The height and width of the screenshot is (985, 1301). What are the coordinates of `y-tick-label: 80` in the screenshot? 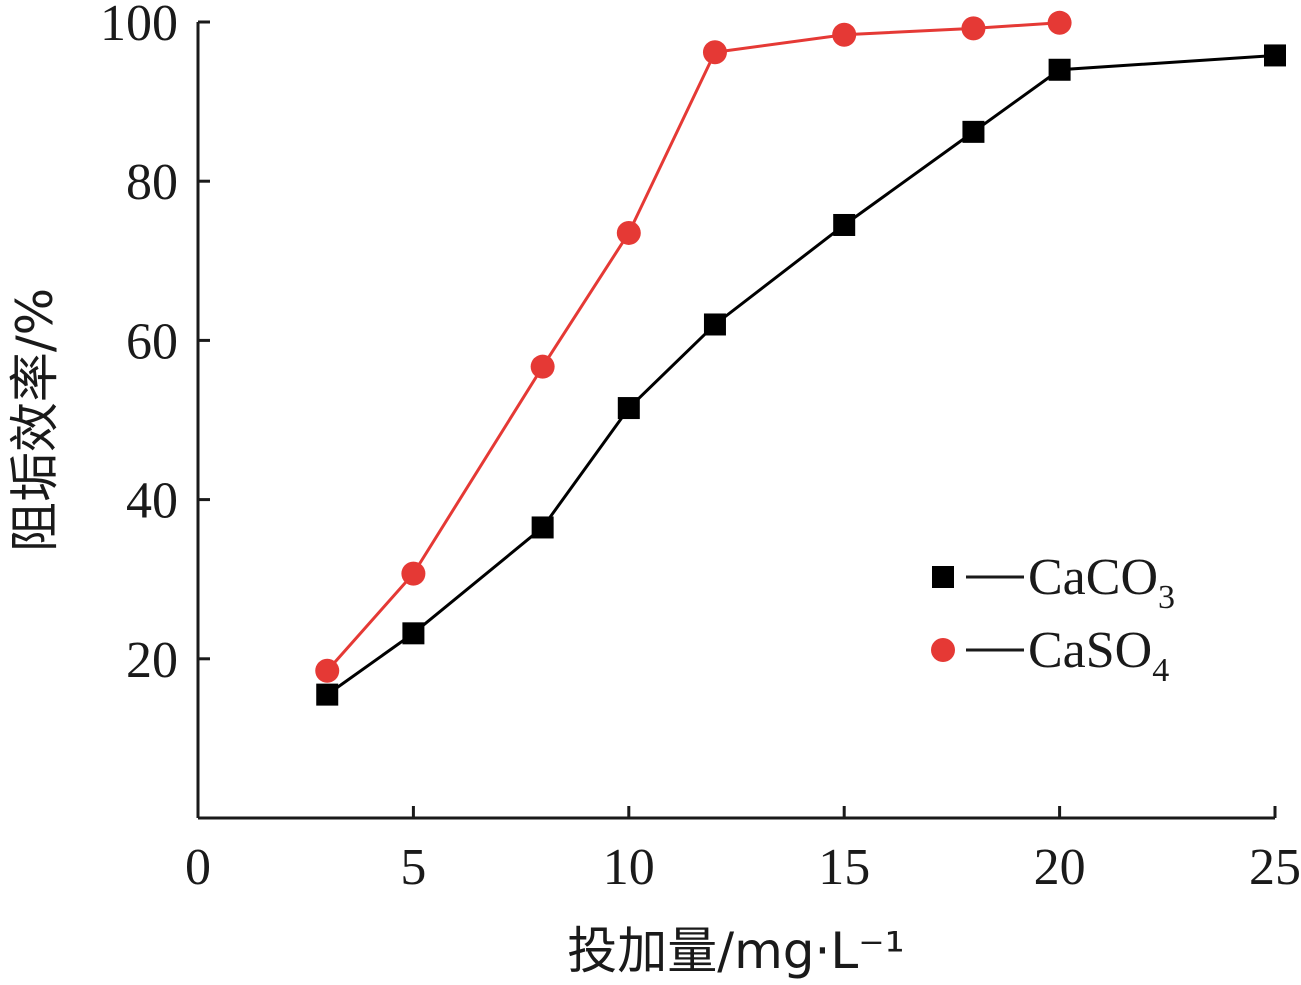 It's located at (152, 182).